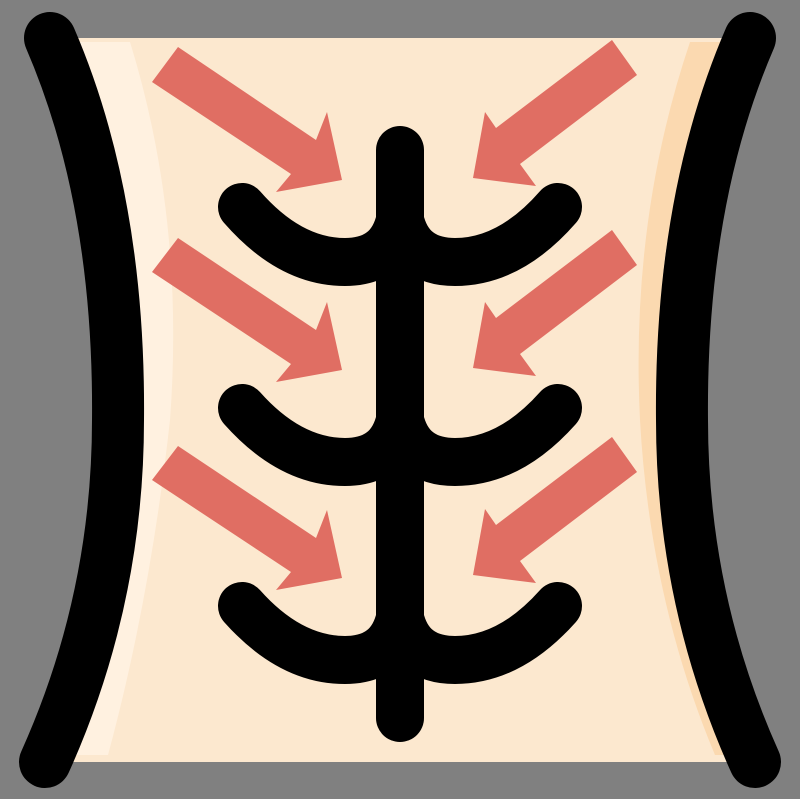 The width and height of the screenshot is (800, 799). I want to click on arrow-right-middle-icon, so click(555, 303).